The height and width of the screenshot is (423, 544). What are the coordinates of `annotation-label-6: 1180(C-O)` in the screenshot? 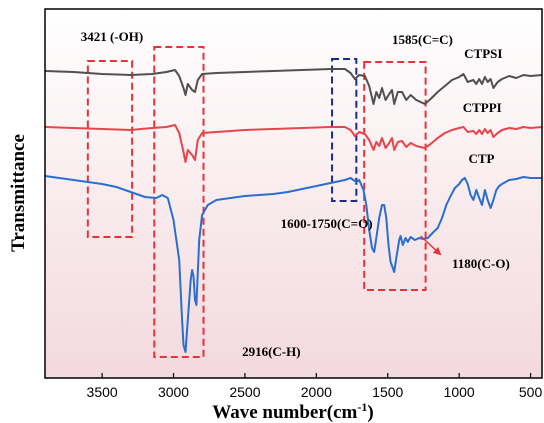 It's located at (481, 263).